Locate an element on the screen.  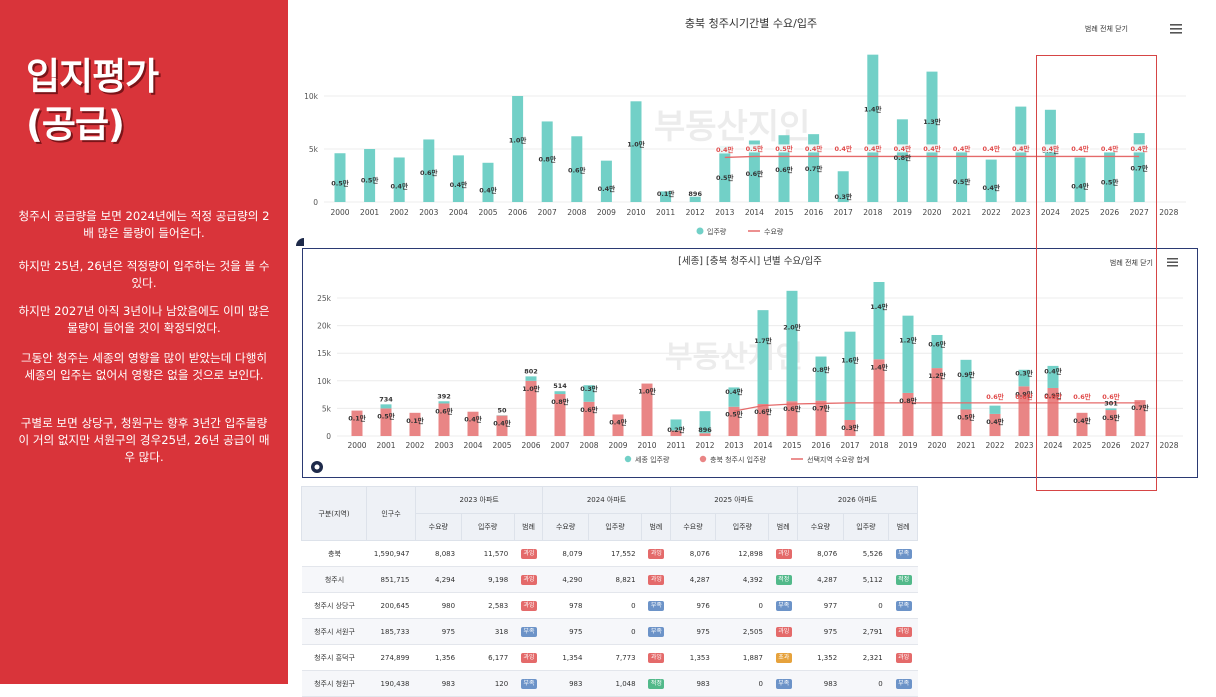
chart1-xtick: 2001 is located at coordinates (369, 212).